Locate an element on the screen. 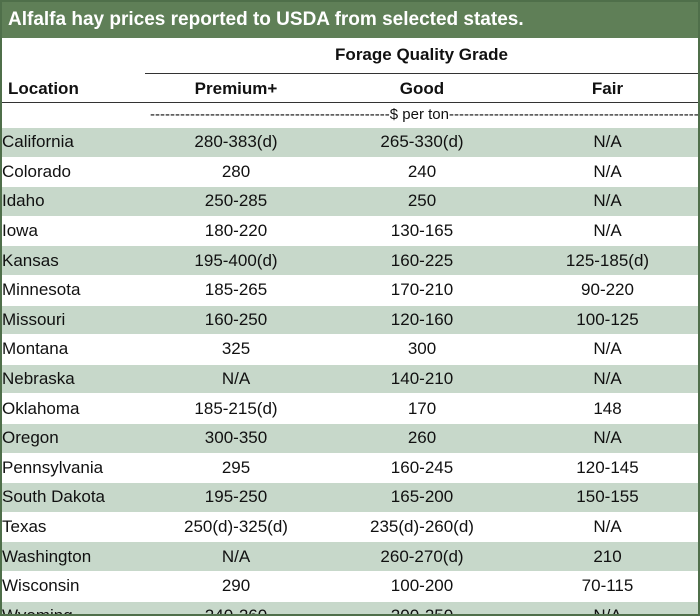  premium-price-cell: 185-265 is located at coordinates (236, 290).